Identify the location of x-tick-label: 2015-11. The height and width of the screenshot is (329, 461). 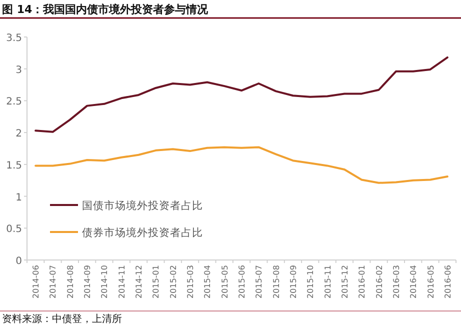
(327, 281).